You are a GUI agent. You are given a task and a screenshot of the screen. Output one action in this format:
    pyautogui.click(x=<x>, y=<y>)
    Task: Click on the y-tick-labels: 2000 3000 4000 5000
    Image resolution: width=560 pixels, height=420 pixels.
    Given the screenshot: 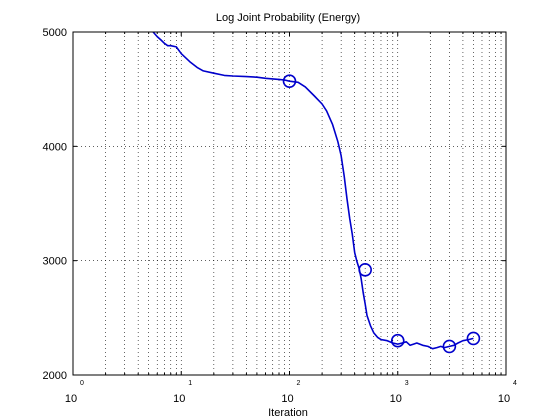 What is the action you would take?
    pyautogui.click(x=55, y=204)
    